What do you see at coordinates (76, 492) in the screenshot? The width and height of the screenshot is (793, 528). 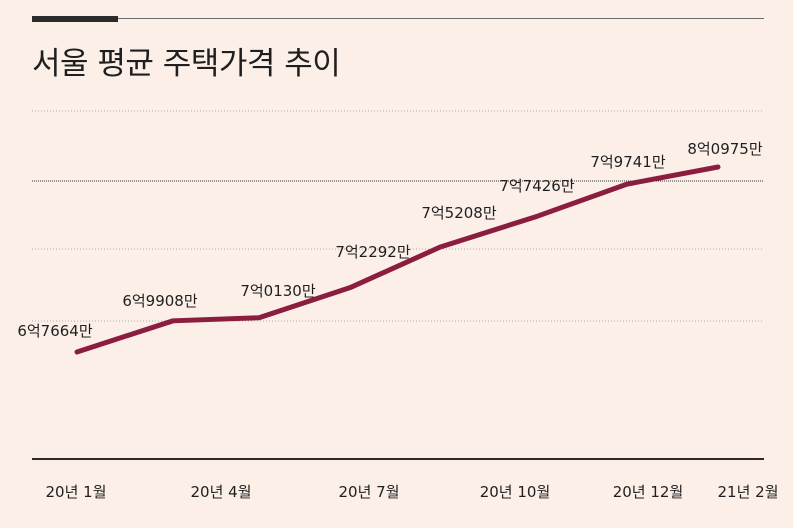 I see `x-tick-label: 20년 1월` at bounding box center [76, 492].